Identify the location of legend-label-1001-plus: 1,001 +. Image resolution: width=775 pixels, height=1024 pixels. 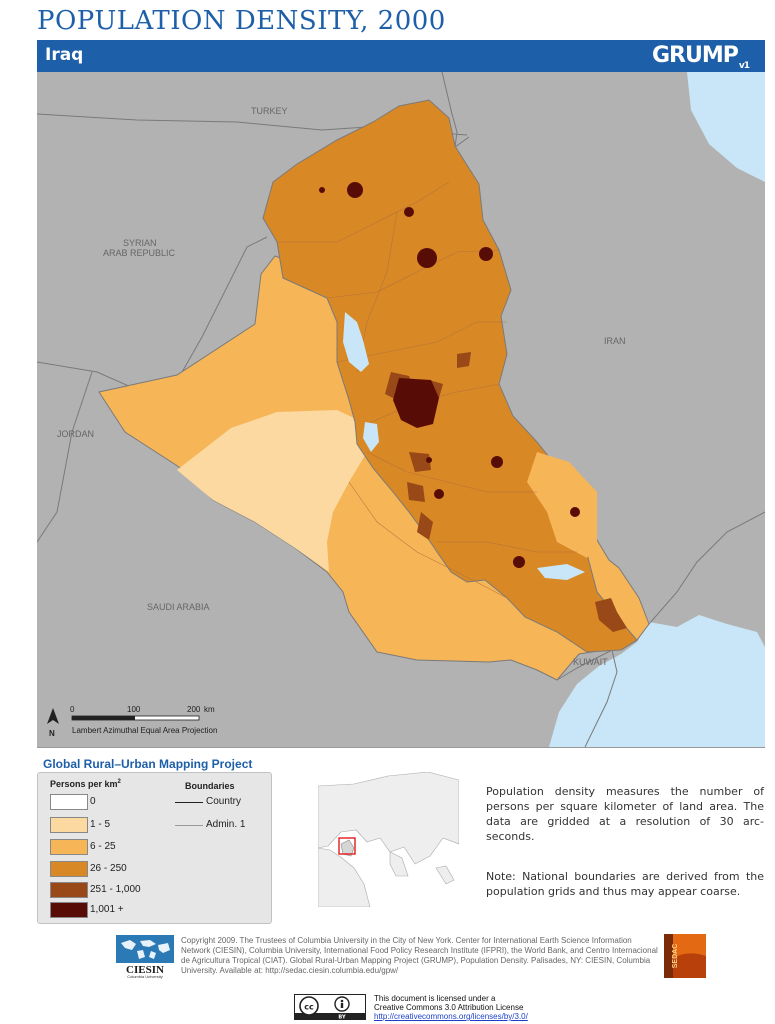
(107, 909).